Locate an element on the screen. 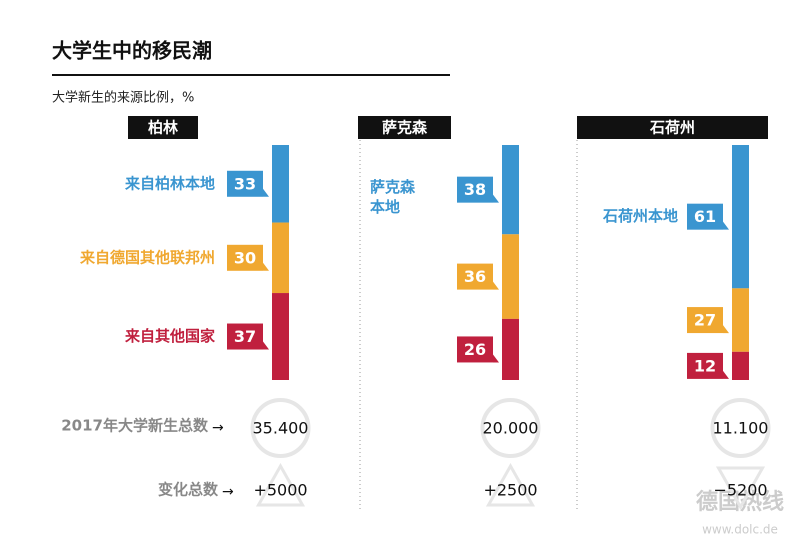  series-label: 石荷州本地 is located at coordinates (640, 216).